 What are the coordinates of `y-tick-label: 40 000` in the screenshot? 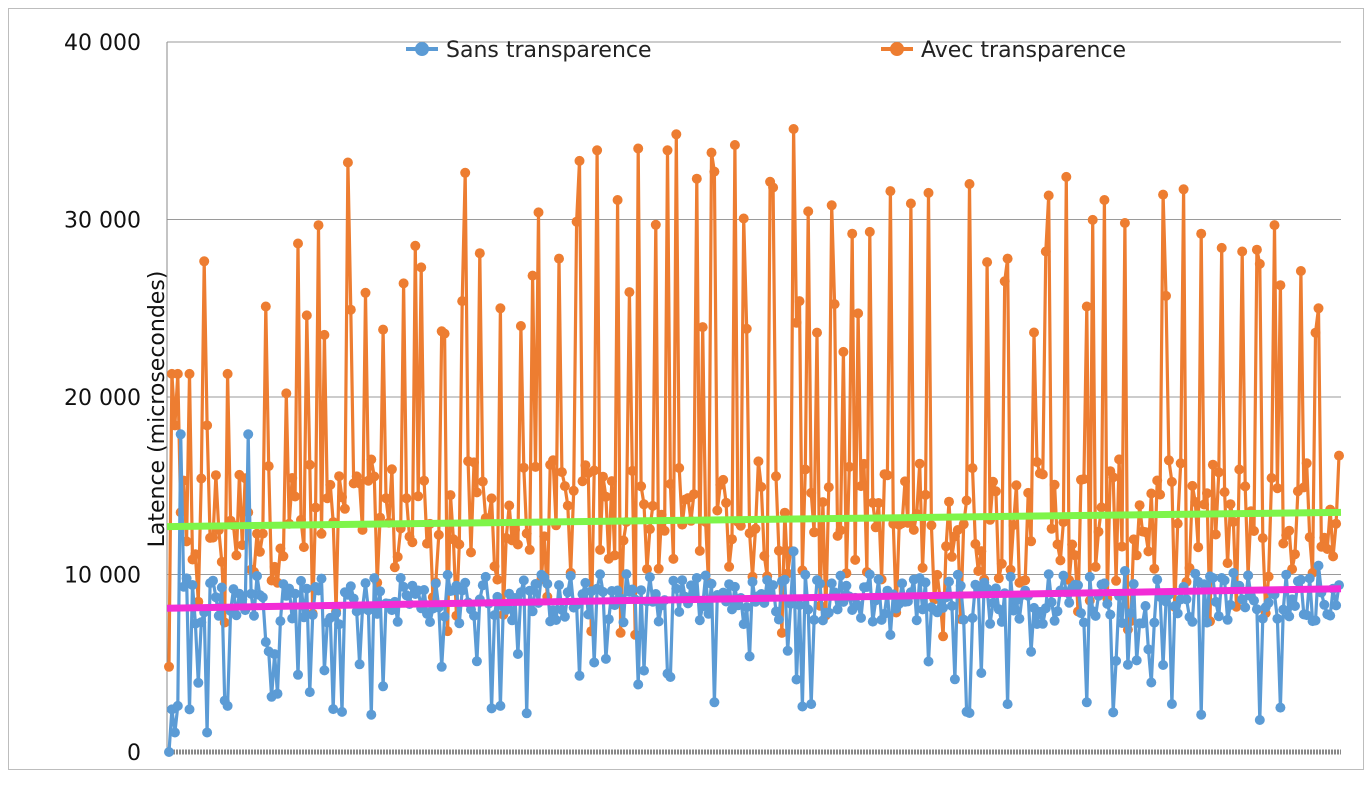 It's located at (102, 43).